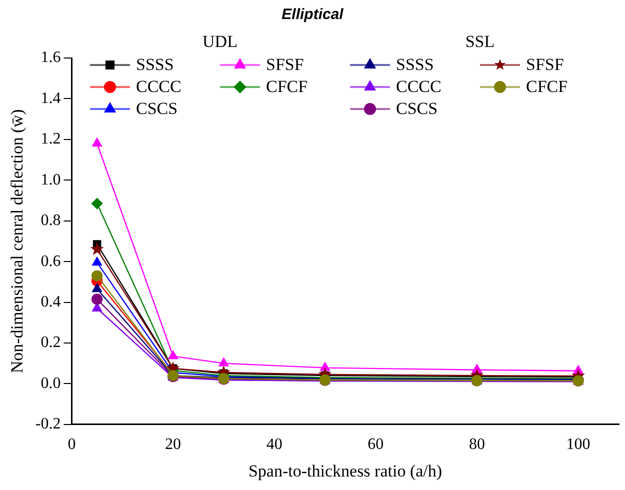 Image resolution: width=625 pixels, height=490 pixels. I want to click on y-tick-label: 0.0, so click(50, 383).